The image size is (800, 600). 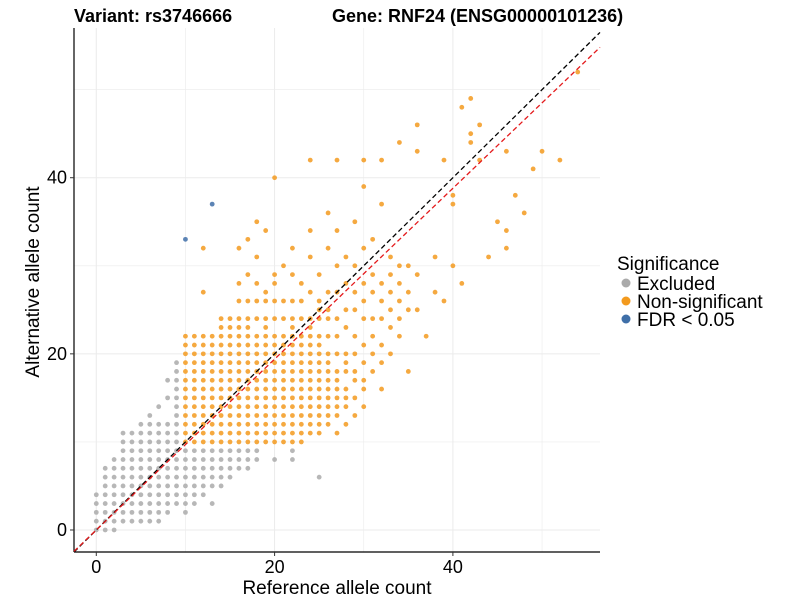 What do you see at coordinates (626, 301) in the screenshot?
I see `legend-swatch-non-significant` at bounding box center [626, 301].